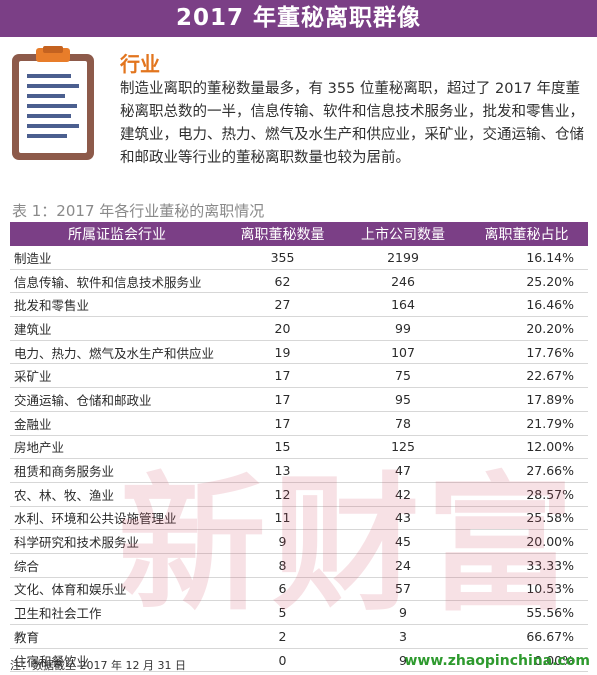 The image size is (597, 675). What do you see at coordinates (403, 636) in the screenshot?
I see `company-count-cell: 3` at bounding box center [403, 636].